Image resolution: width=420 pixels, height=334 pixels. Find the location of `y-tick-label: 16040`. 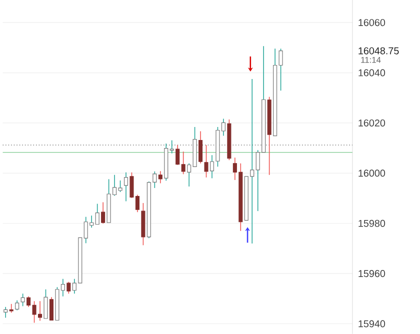

y-tick-label: 16040 is located at coordinates (372, 72).